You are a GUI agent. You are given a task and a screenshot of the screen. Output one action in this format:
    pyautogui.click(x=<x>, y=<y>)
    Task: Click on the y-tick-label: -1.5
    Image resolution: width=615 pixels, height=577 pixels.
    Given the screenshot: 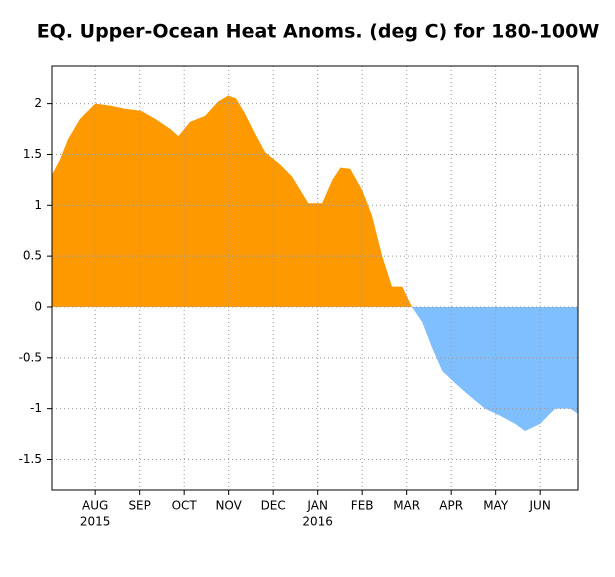 What is the action you would take?
    pyautogui.click(x=30, y=459)
    